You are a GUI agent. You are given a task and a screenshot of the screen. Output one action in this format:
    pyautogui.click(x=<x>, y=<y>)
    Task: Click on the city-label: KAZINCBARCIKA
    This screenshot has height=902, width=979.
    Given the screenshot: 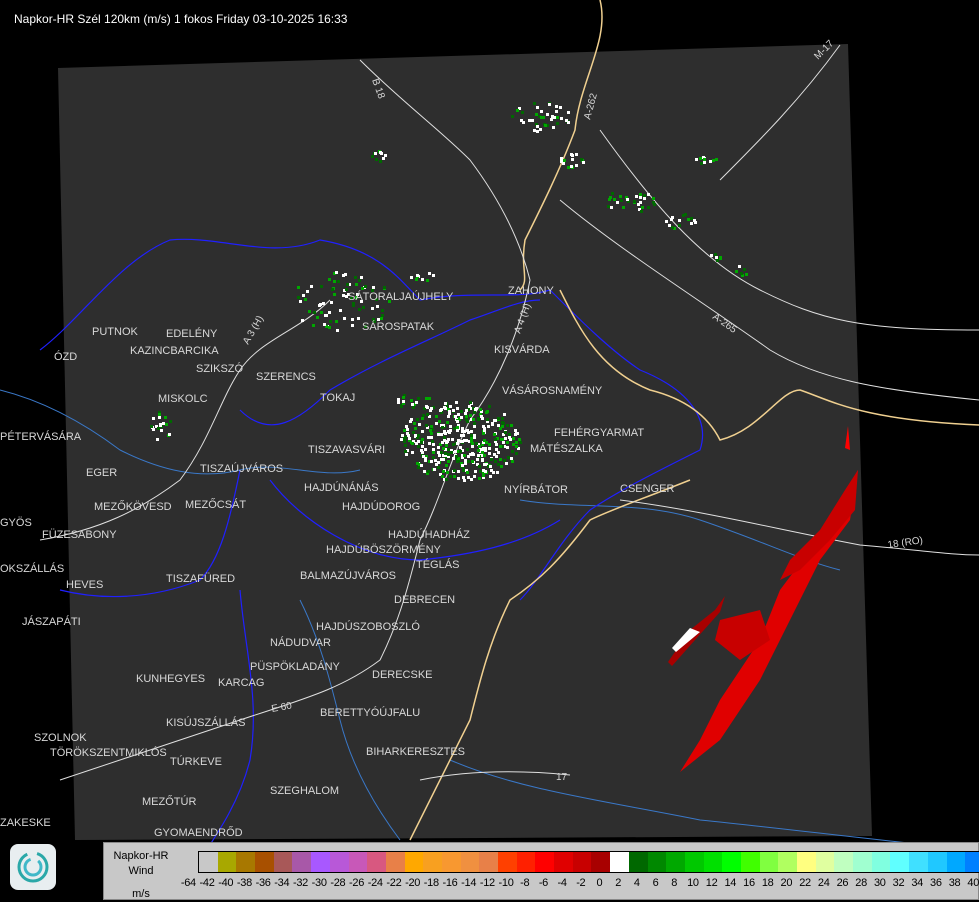 What is the action you would take?
    pyautogui.click(x=174, y=351)
    